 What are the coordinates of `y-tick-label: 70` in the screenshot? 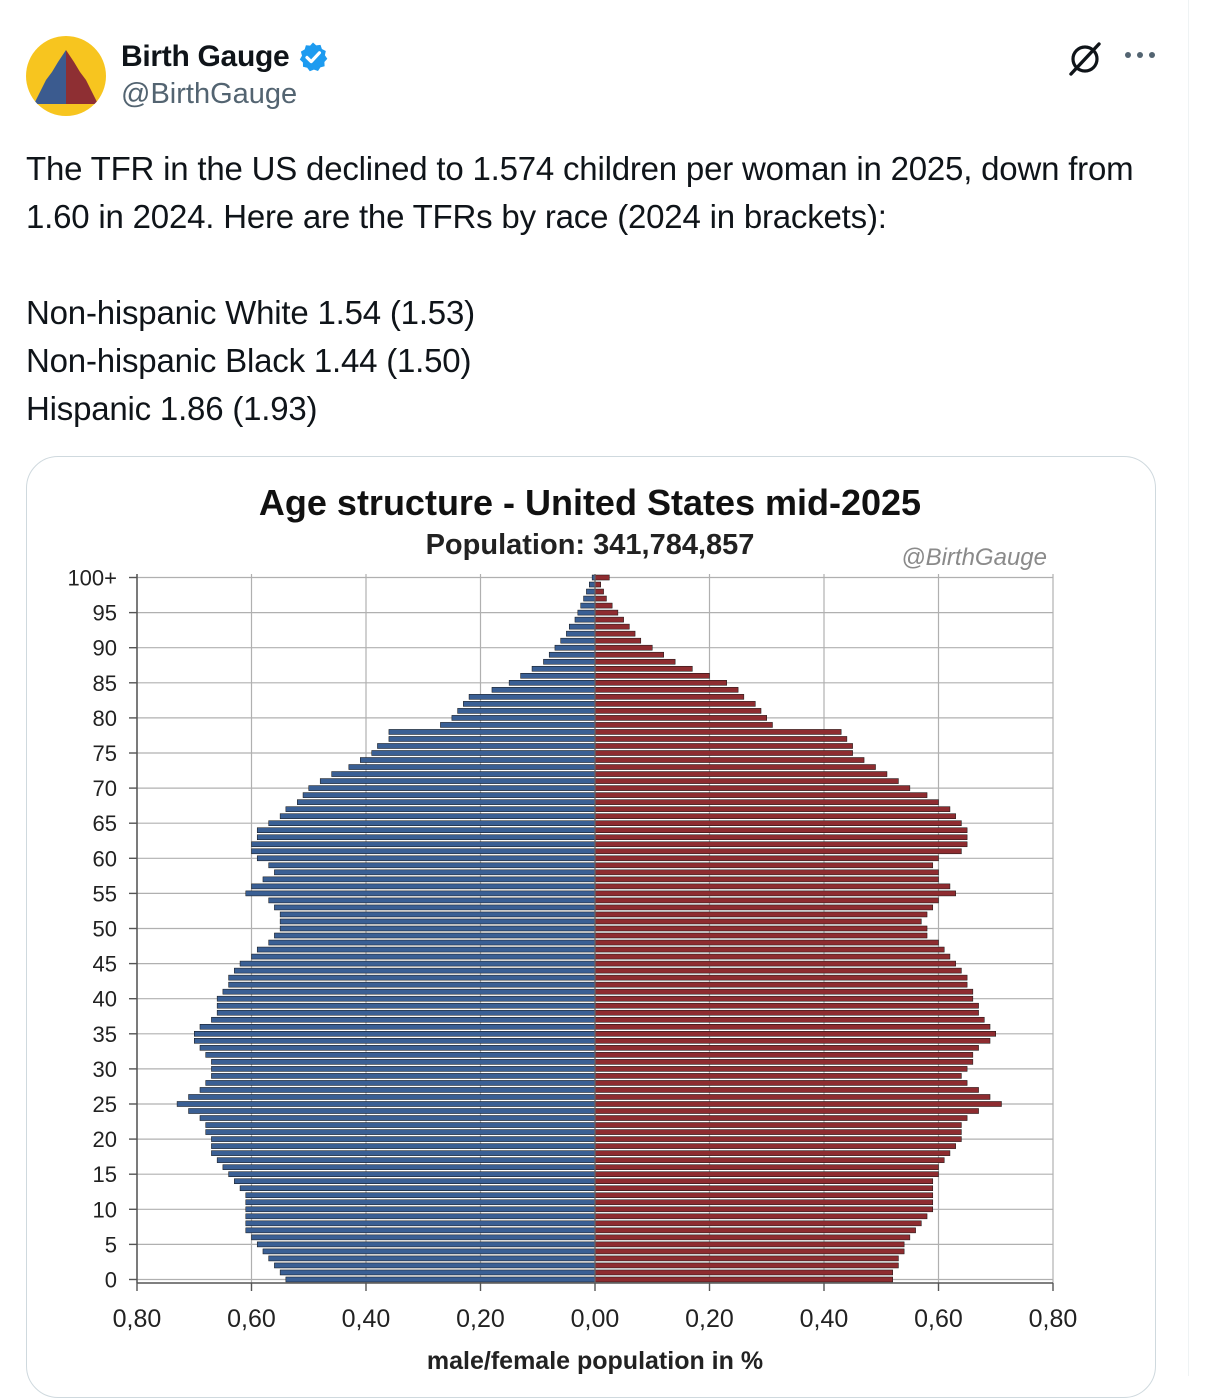 It's located at (105, 788).